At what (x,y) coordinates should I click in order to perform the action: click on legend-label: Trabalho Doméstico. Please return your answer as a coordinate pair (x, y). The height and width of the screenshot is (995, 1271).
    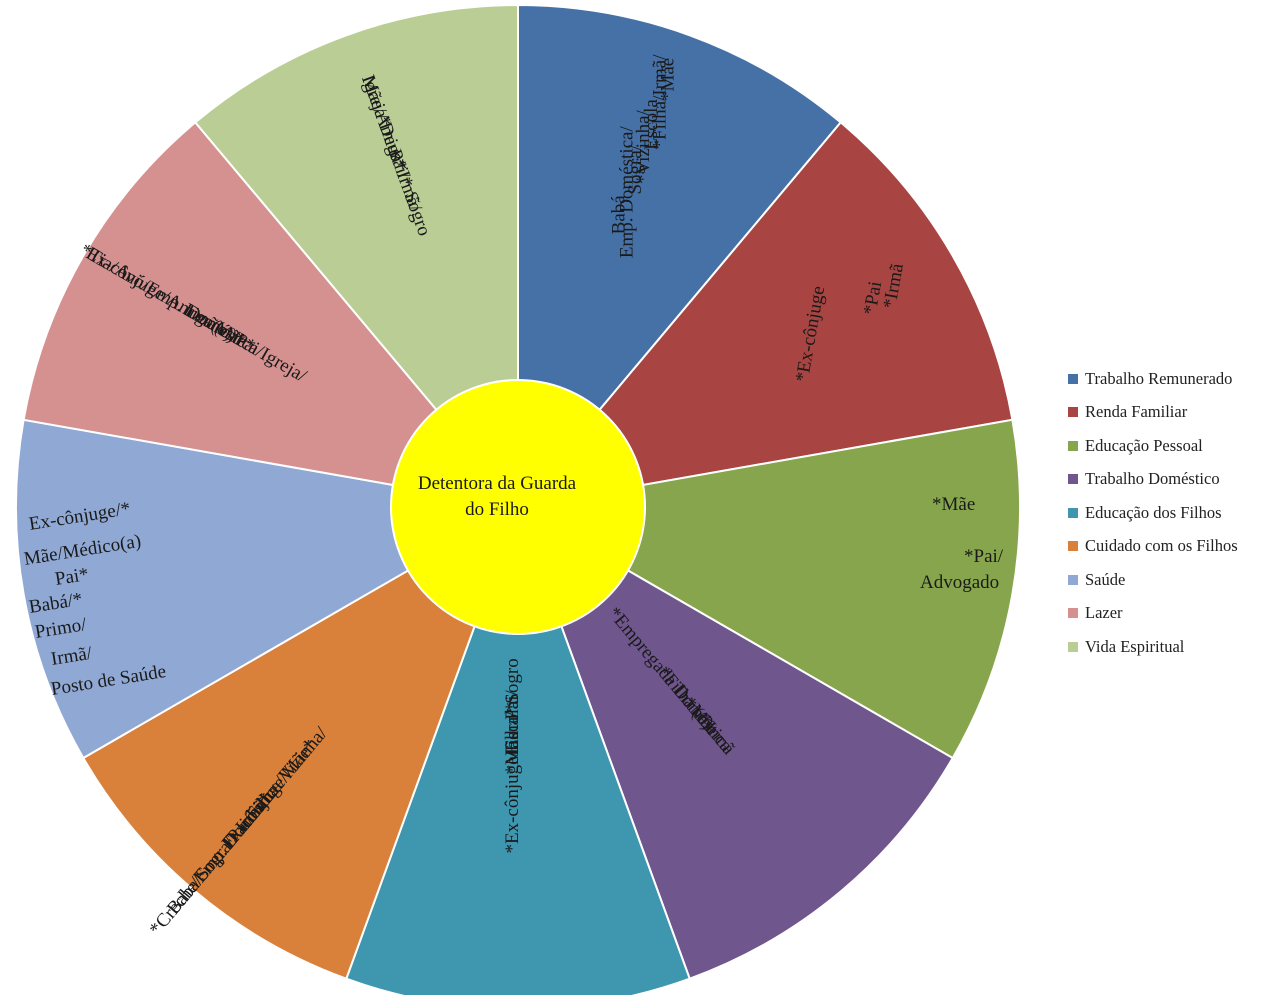
    Looking at the image, I should click on (1152, 479).